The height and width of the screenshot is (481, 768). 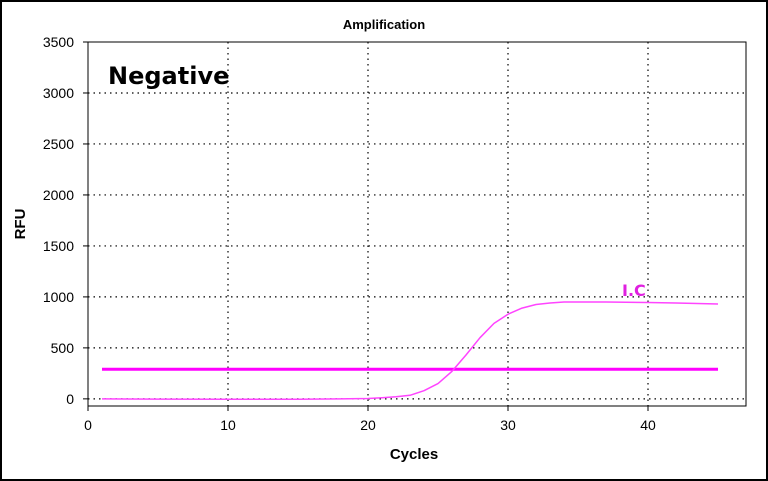 What do you see at coordinates (70, 399) in the screenshot?
I see `y-tick-label: 0` at bounding box center [70, 399].